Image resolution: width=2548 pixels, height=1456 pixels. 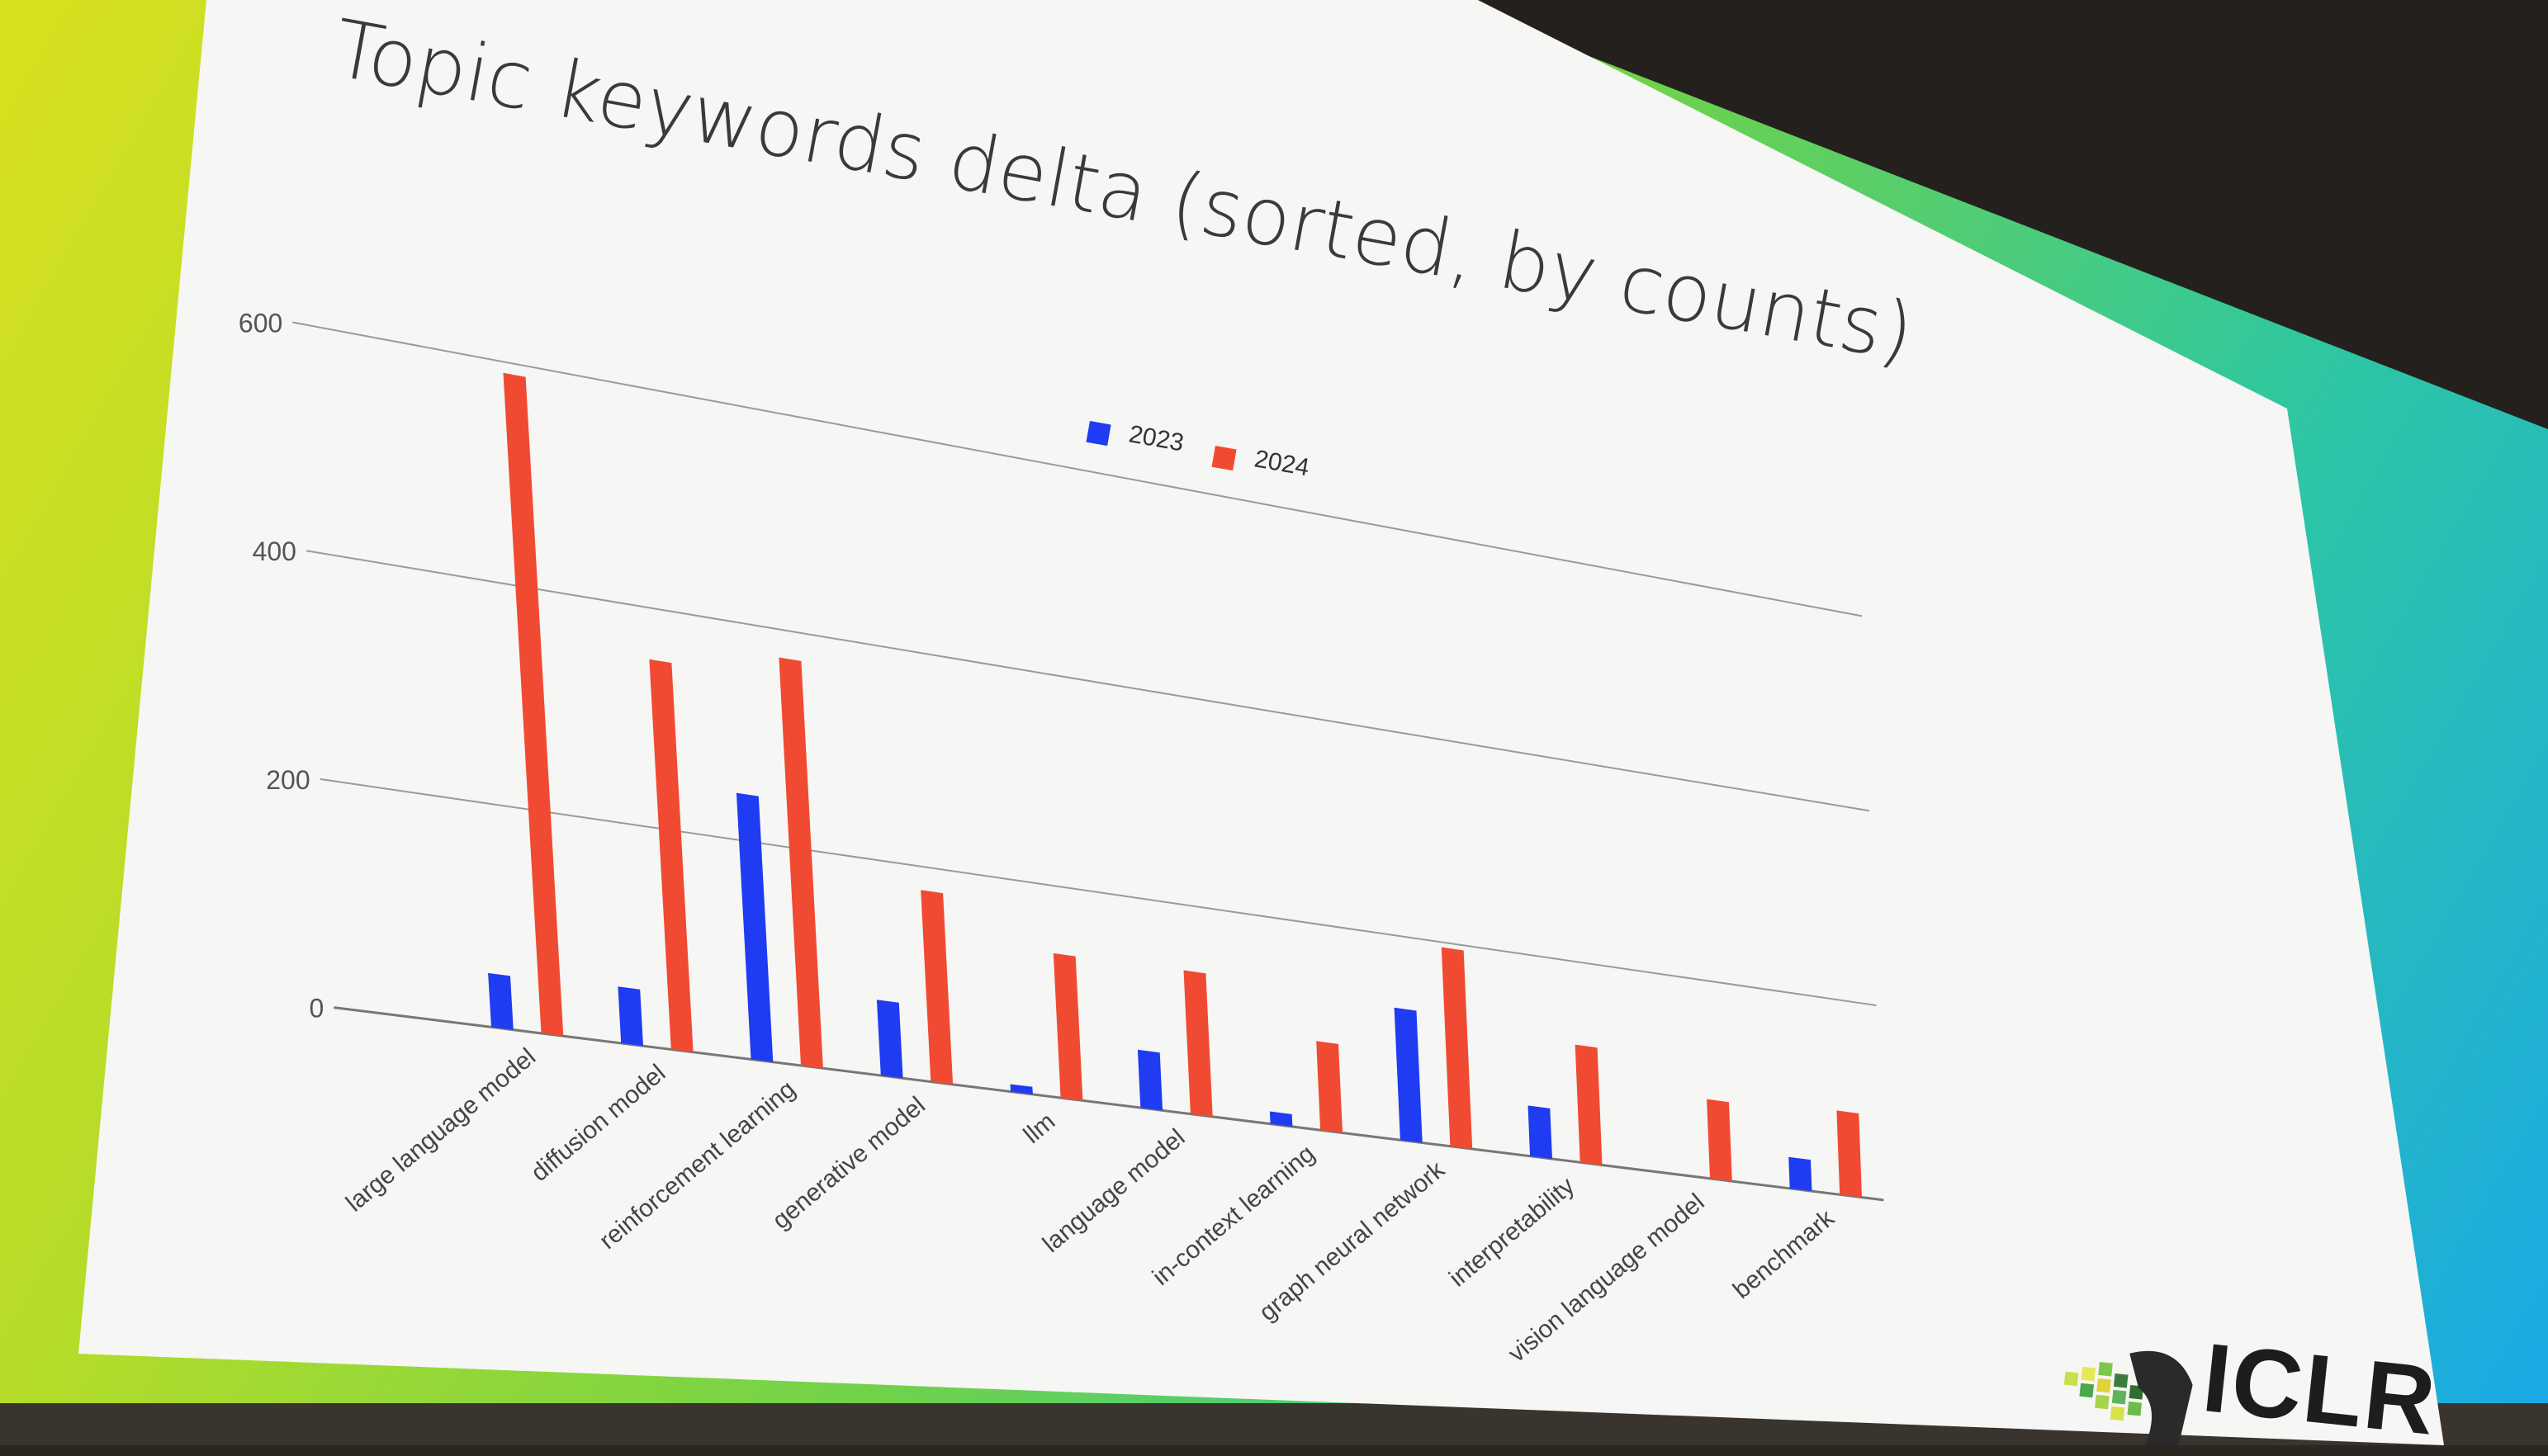 What do you see at coordinates (1234, 1215) in the screenshot?
I see `category-label: in-context learning` at bounding box center [1234, 1215].